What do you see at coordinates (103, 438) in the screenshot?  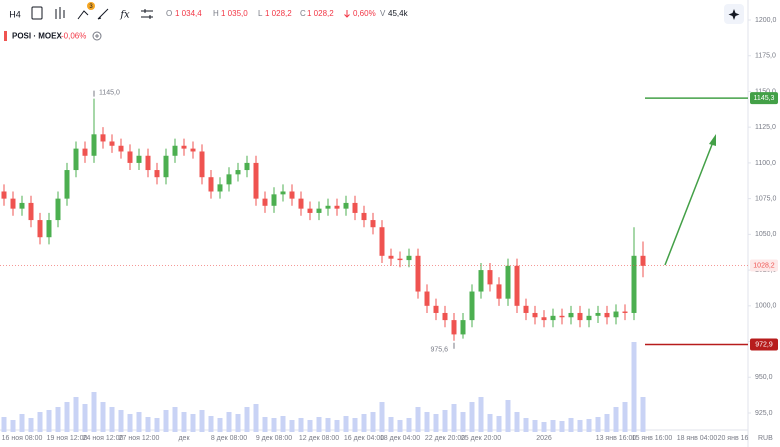 I see `x-tick-label: 24 ноя 12:00` at bounding box center [103, 438].